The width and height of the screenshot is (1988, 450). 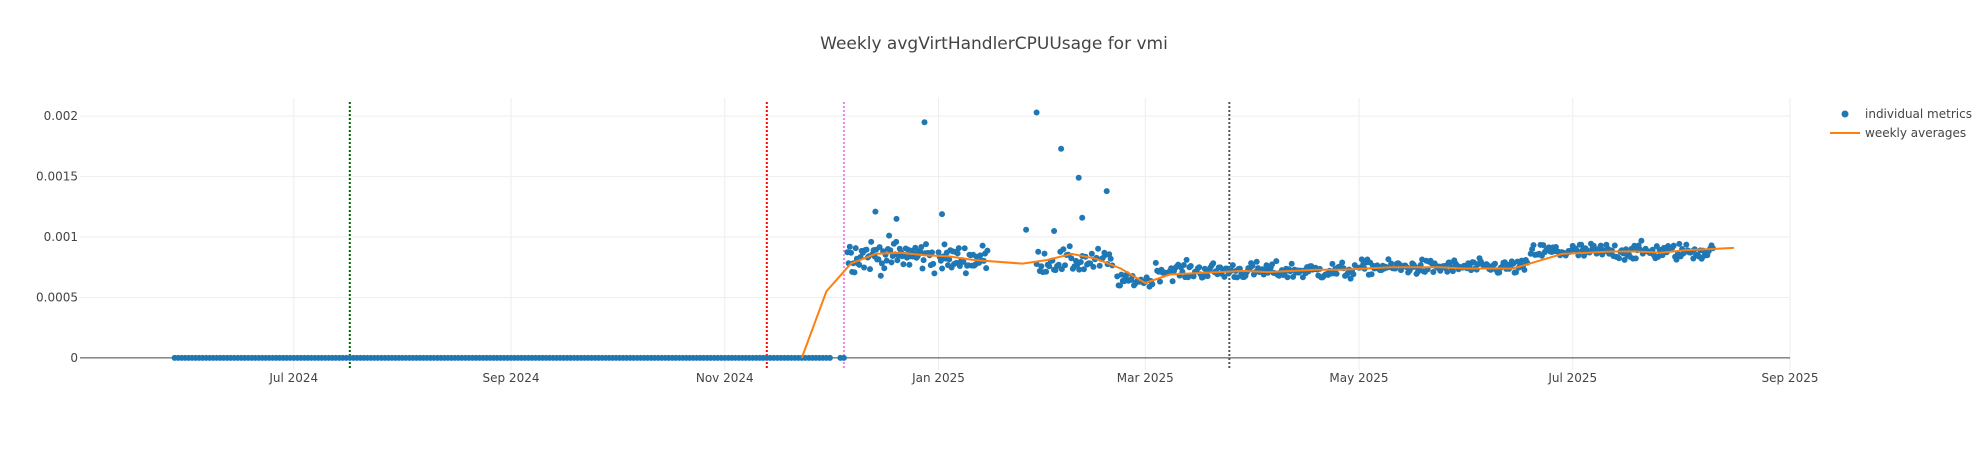 What do you see at coordinates (1572, 378) in the screenshot?
I see `x-tick-label: Jul 2025` at bounding box center [1572, 378].